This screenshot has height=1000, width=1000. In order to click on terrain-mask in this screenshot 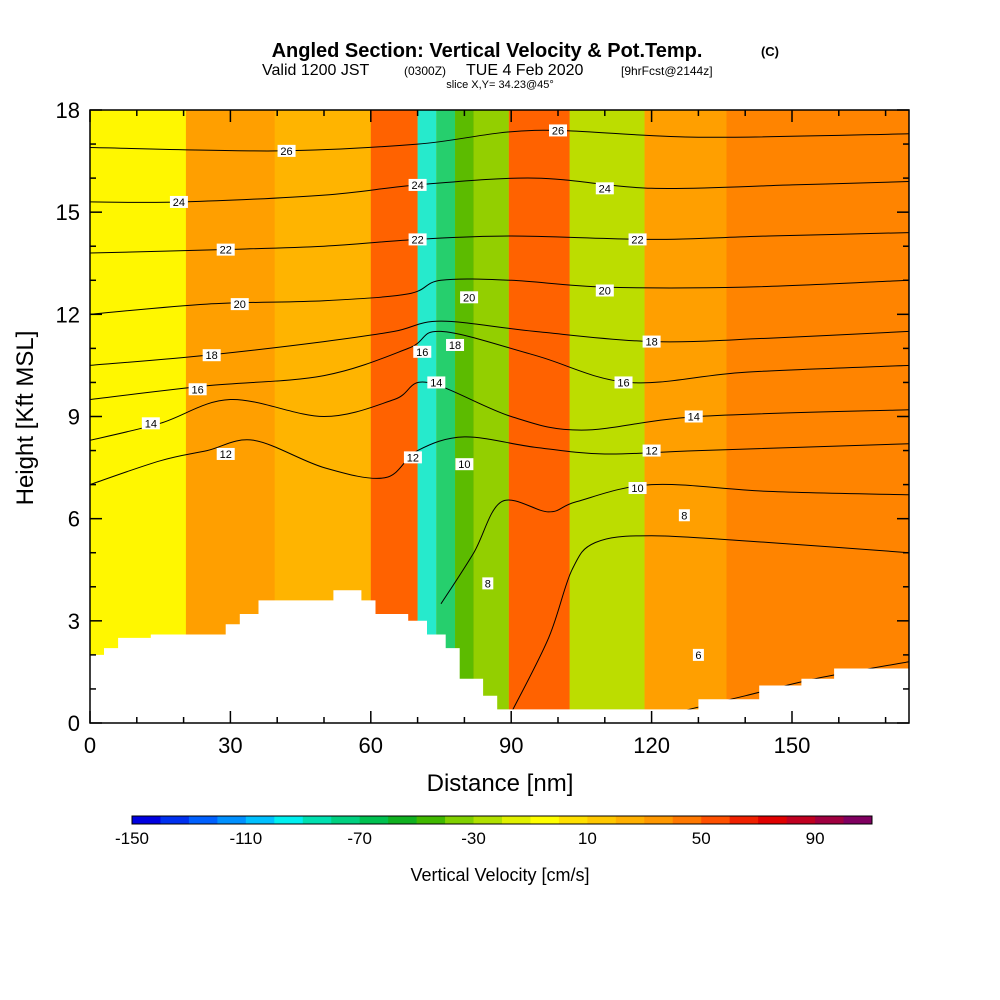, I will do `click(499, 656)`.